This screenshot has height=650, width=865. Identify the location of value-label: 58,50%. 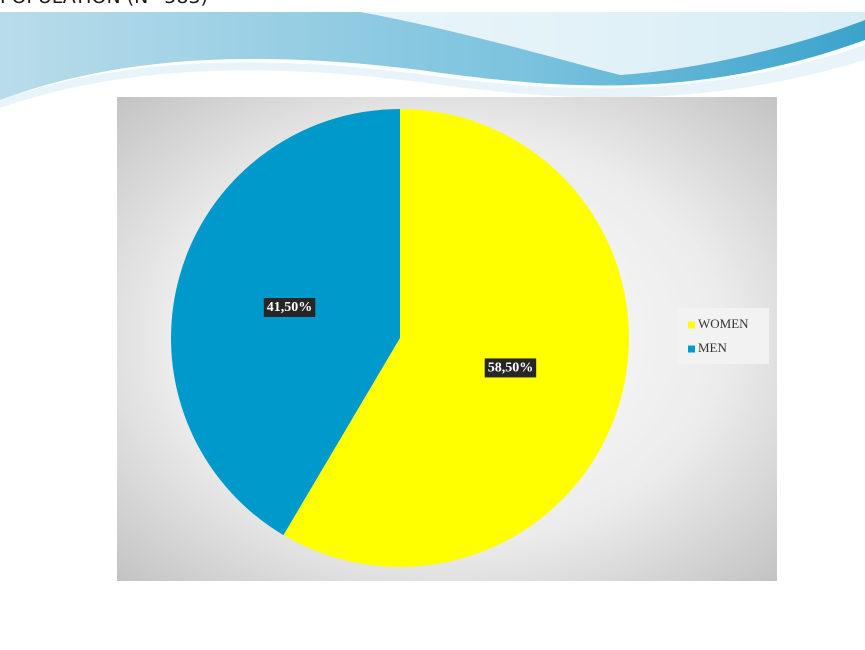
(511, 367).